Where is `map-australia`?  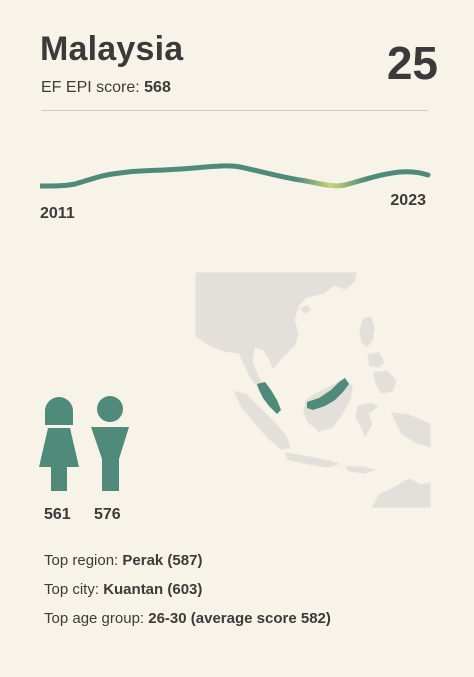 map-australia is located at coordinates (400, 492).